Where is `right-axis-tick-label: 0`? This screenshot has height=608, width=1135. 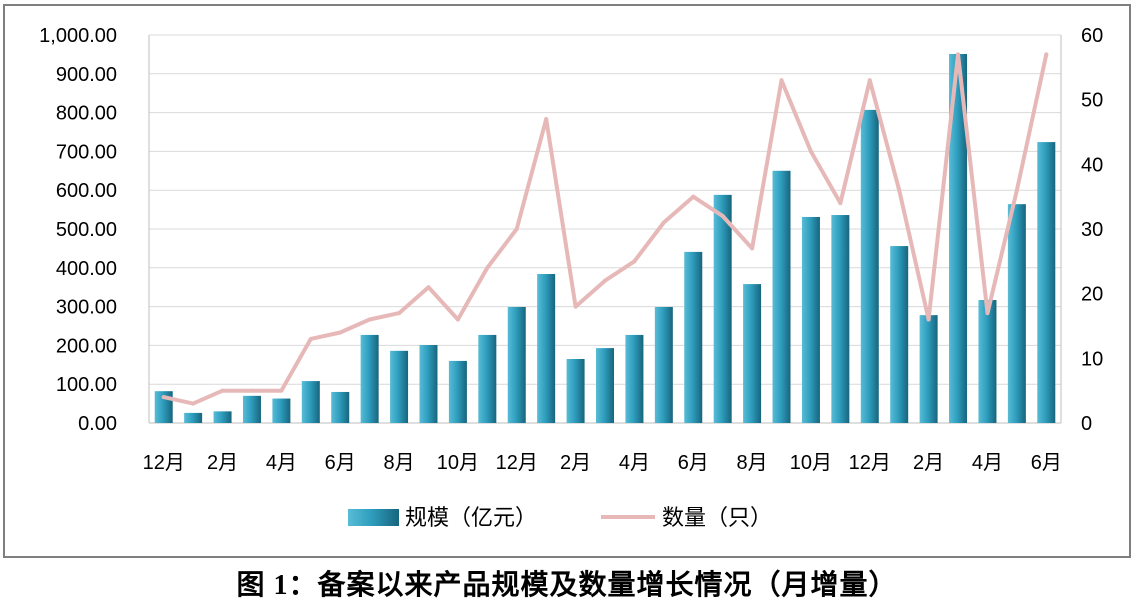 right-axis-tick-label: 0 is located at coordinates (1086, 424).